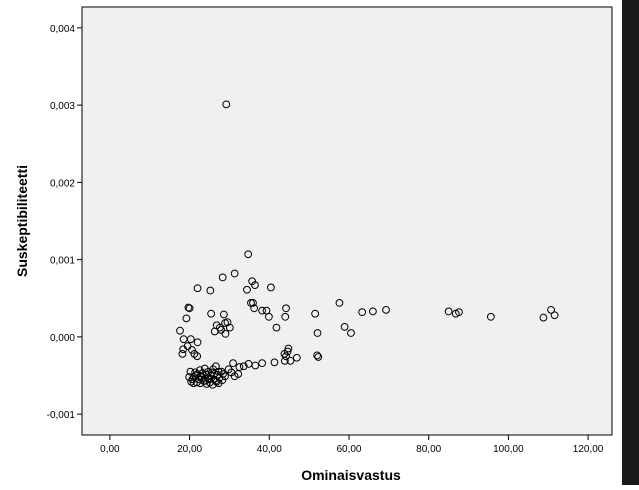 The height and width of the screenshot is (490, 639). Describe the element at coordinates (351, 475) in the screenshot. I see `x-axis-label: Ominaisvastus` at that location.